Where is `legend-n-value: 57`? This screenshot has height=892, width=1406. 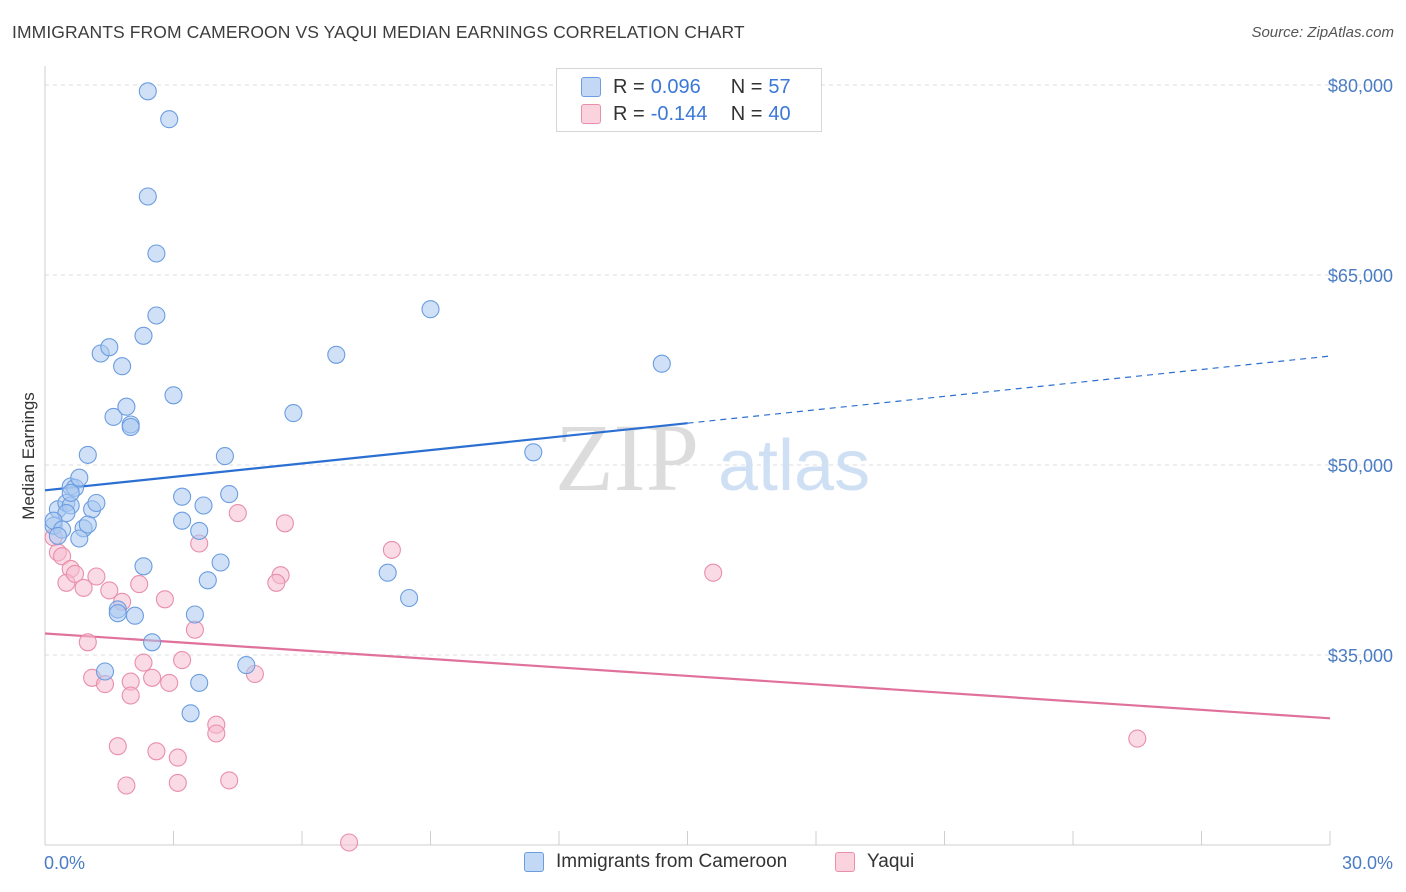
legend-n-value: 57 is located at coordinates (779, 86).